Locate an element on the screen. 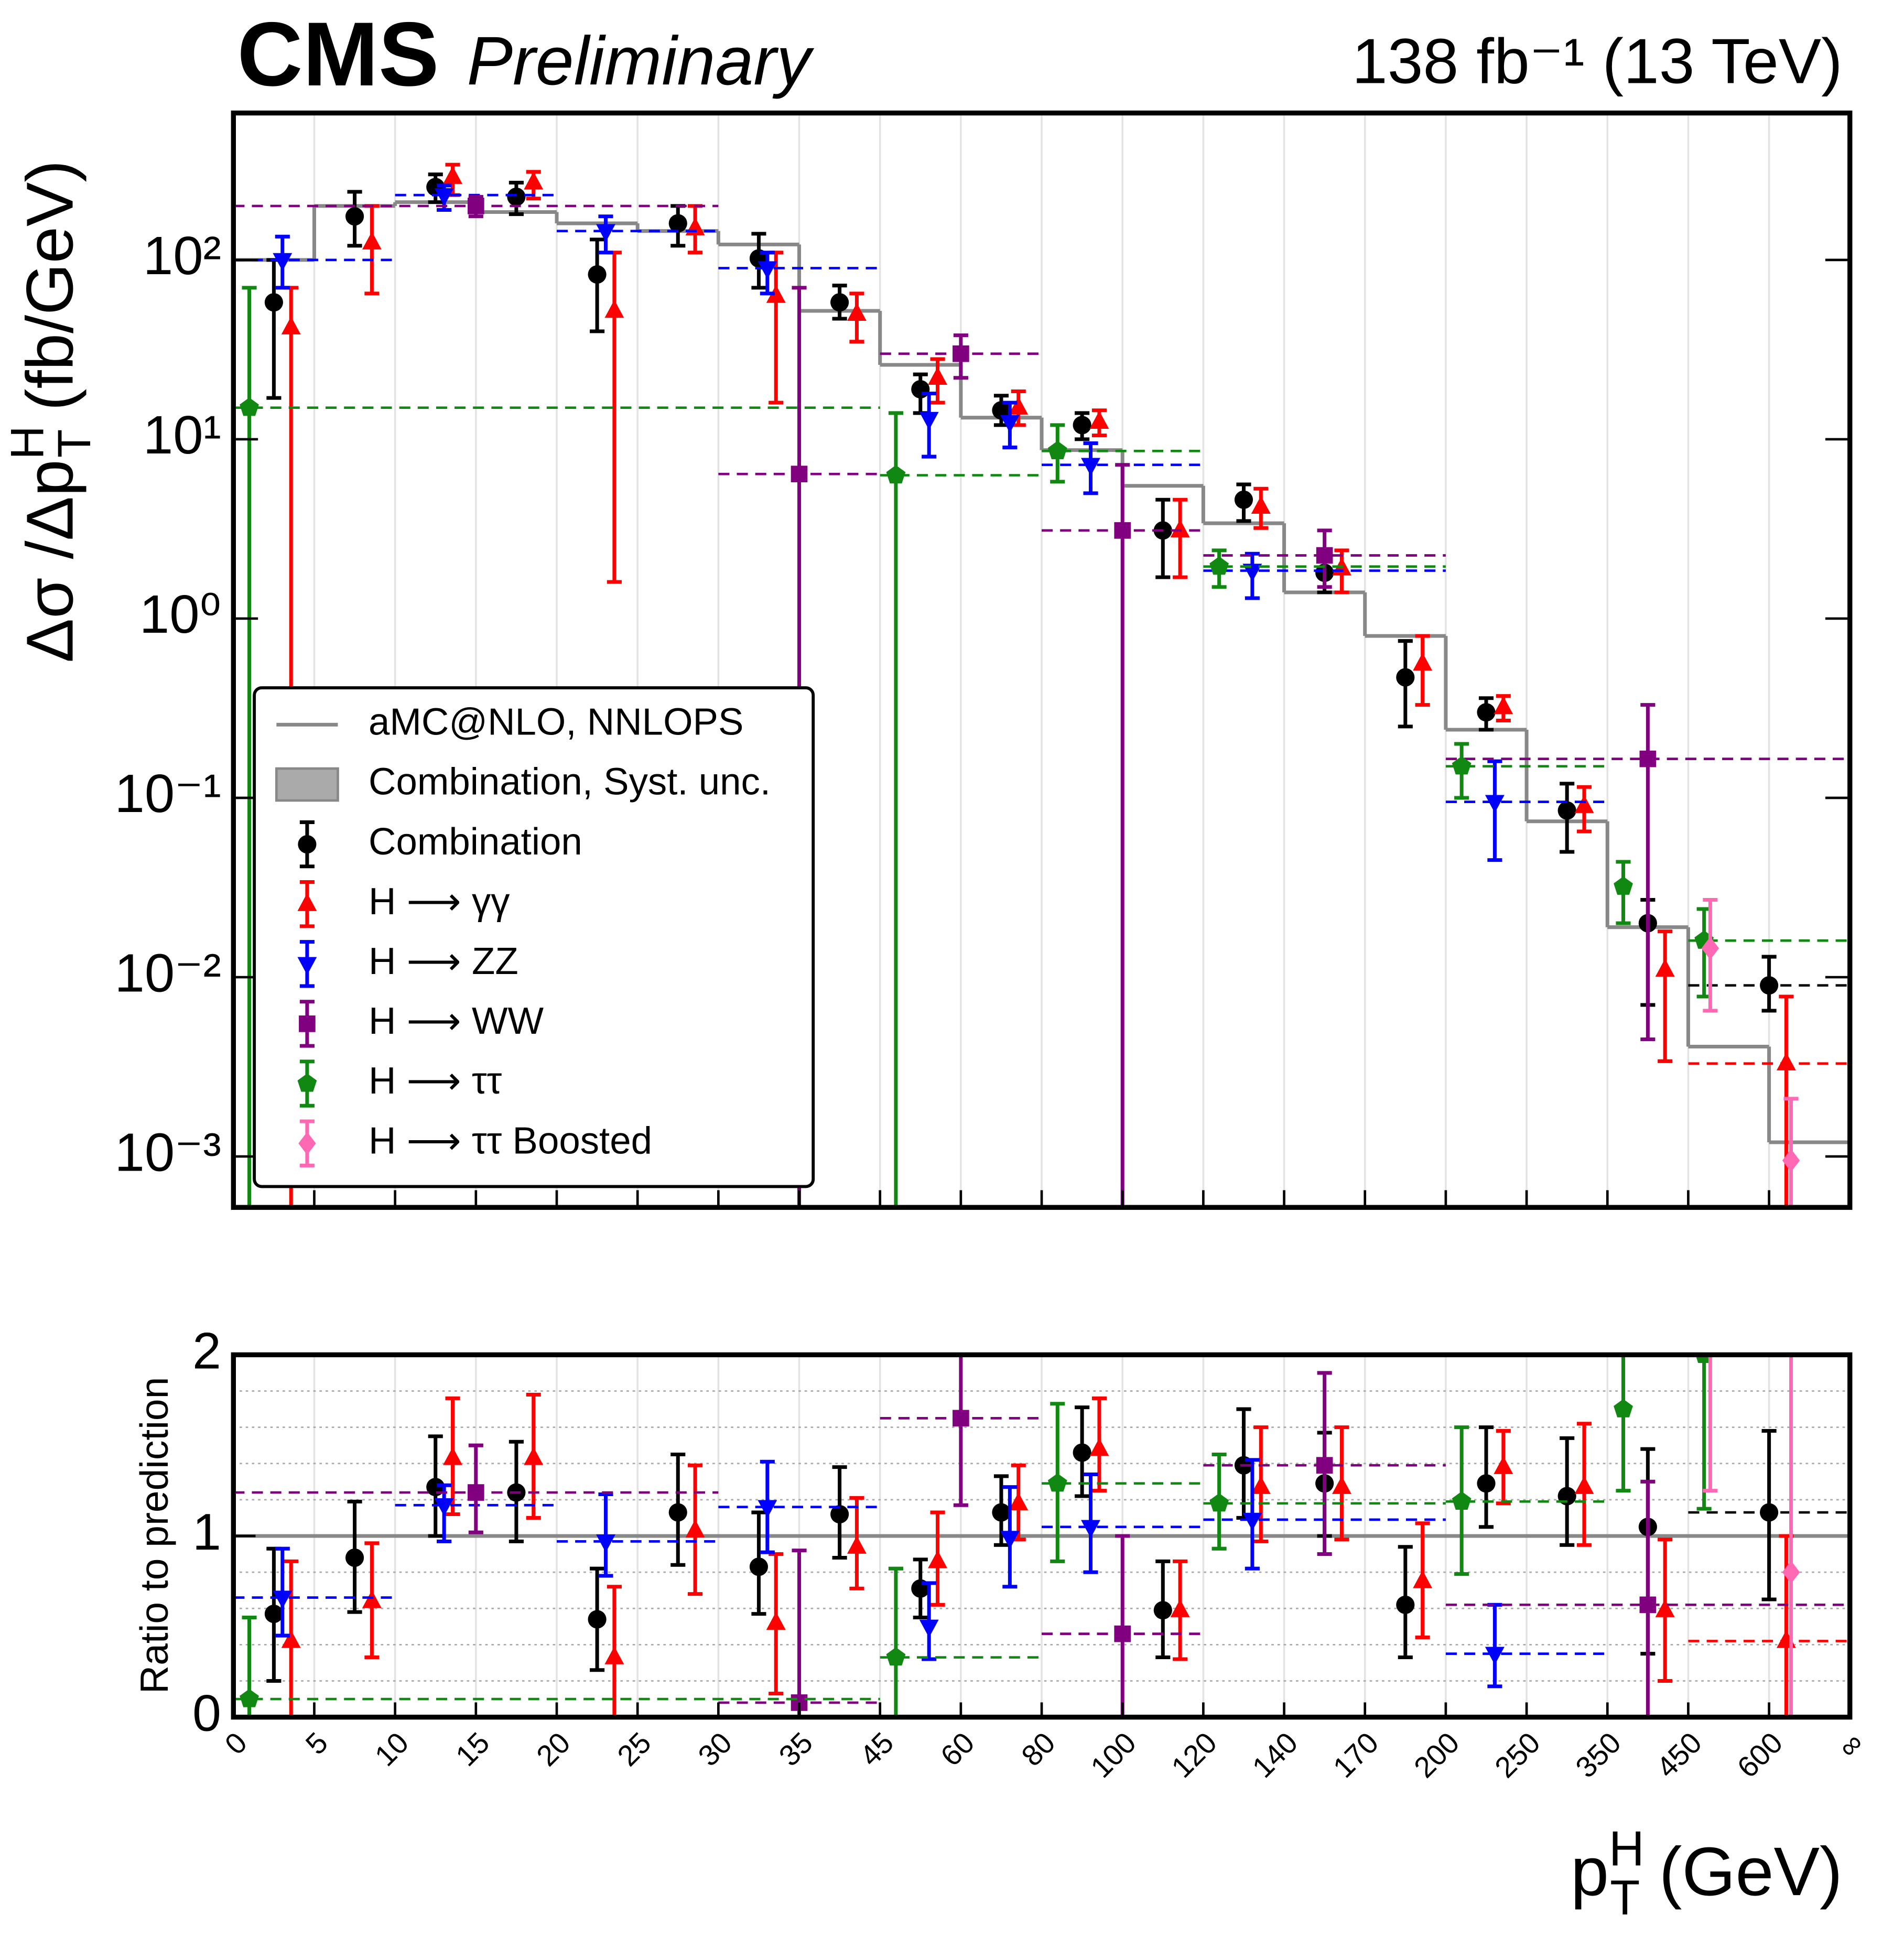 This screenshot has height=1937, width=1904. x-axis-label-sub: T is located at coordinates (1625, 1898).